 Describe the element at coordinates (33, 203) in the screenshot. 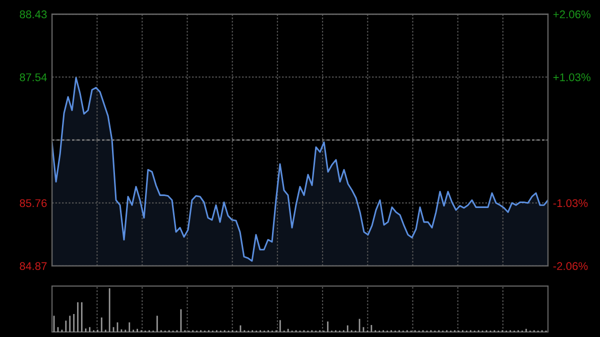

I see `y-tick-label: 85.76` at that location.